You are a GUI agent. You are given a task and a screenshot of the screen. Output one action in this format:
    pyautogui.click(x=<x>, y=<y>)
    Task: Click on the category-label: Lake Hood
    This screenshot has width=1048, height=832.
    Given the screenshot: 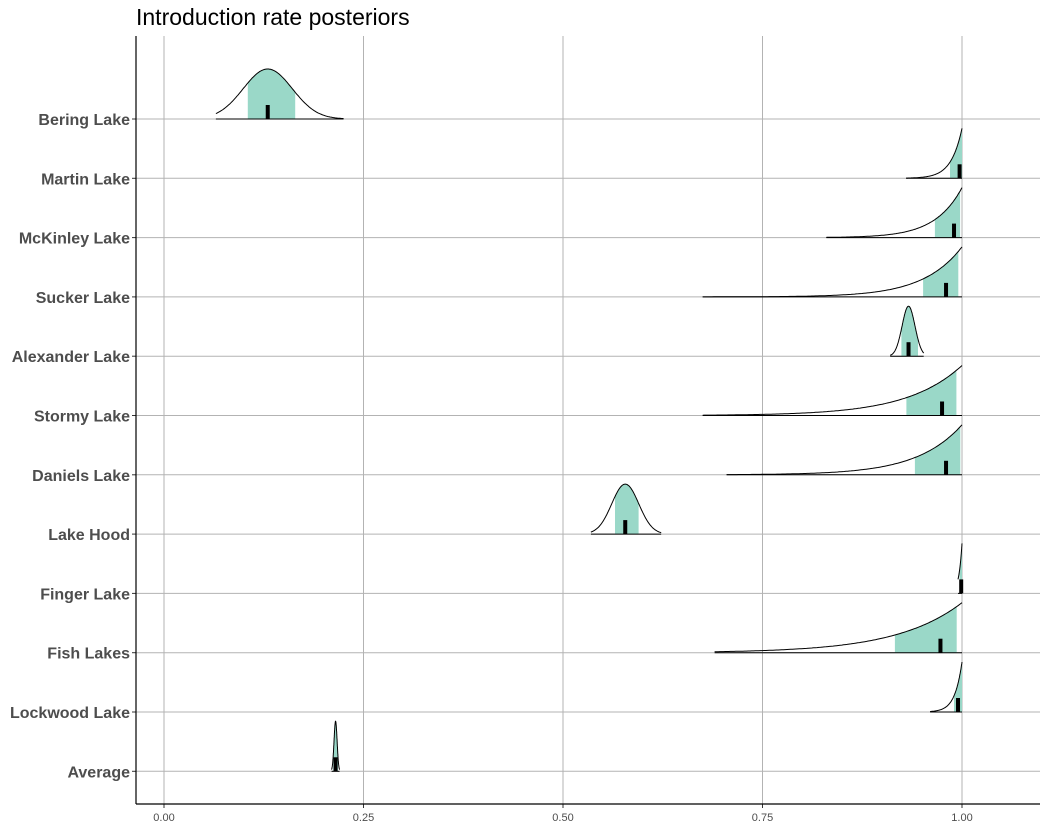 What is the action you would take?
    pyautogui.click(x=89, y=535)
    